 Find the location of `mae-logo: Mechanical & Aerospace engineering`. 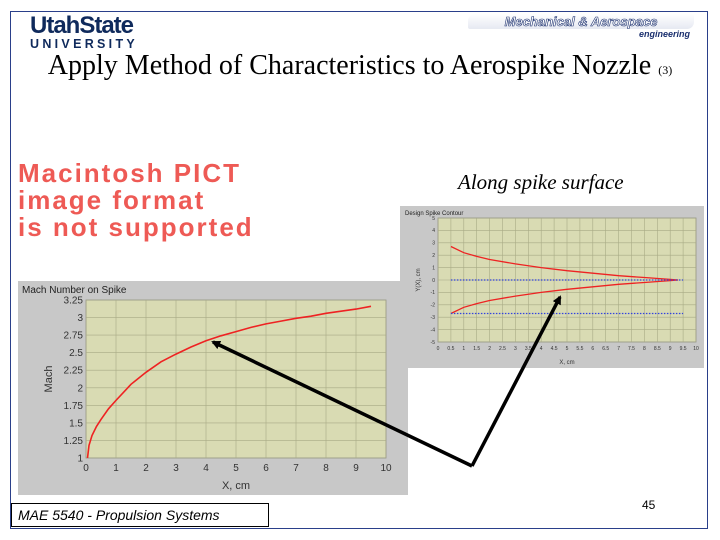

mae-logo: Mechanical & Aerospace engineering is located at coordinates (581, 27).